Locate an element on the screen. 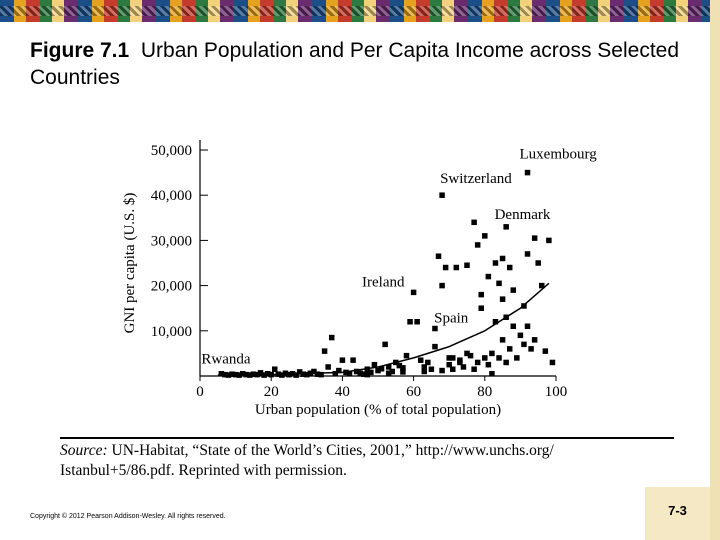  annotation-label: Denmark is located at coordinates (523, 215).